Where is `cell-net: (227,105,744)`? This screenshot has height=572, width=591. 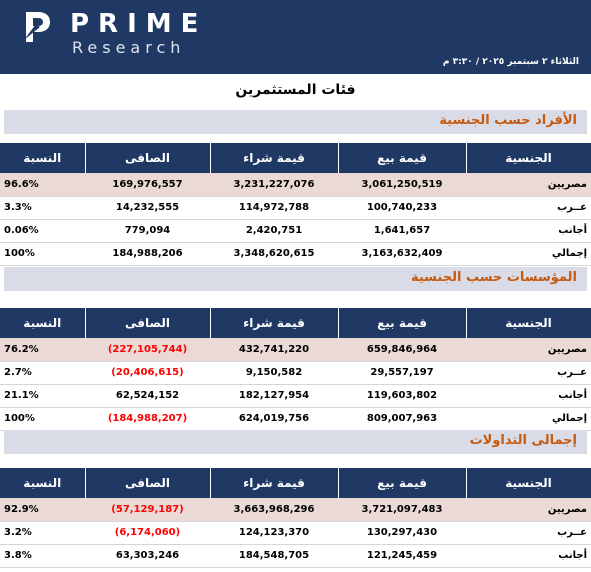 cell-net: (227,105,744) is located at coordinates (147, 350).